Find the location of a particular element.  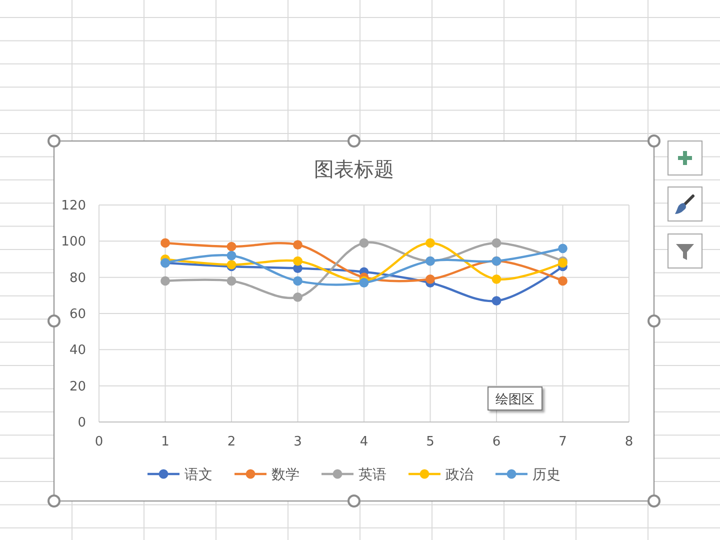

x-tick-label: 4 is located at coordinates (364, 442).